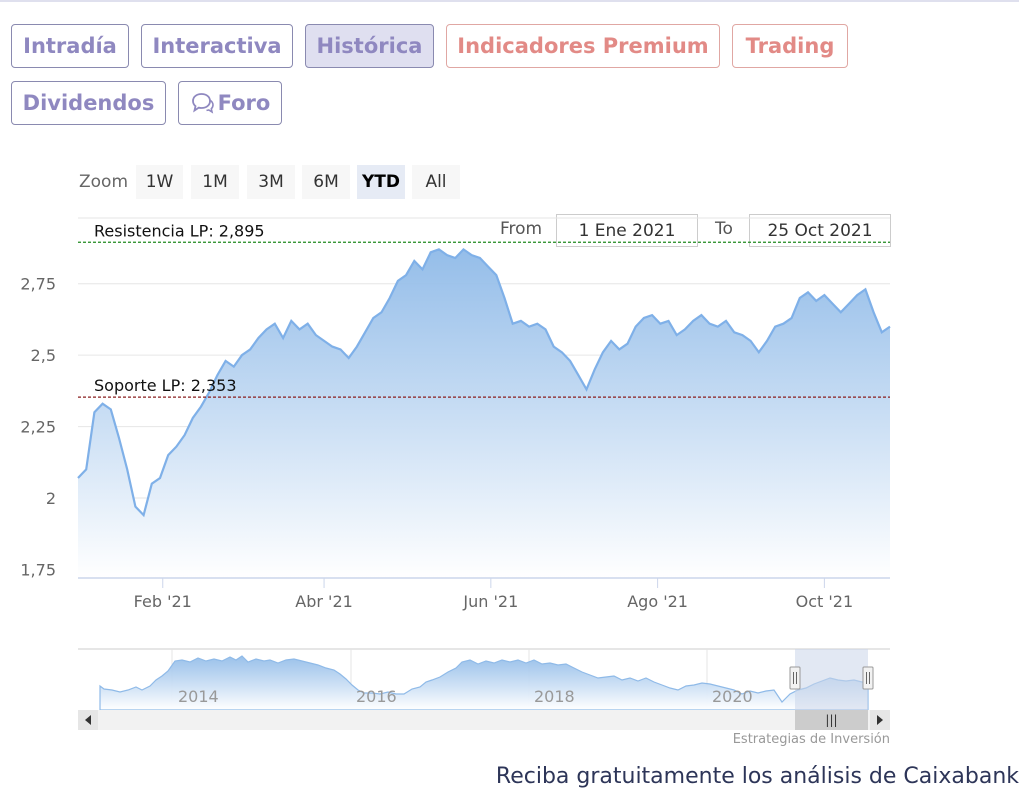  Describe the element at coordinates (104, 182) in the screenshot. I see `zoom-label: Zoom` at that location.